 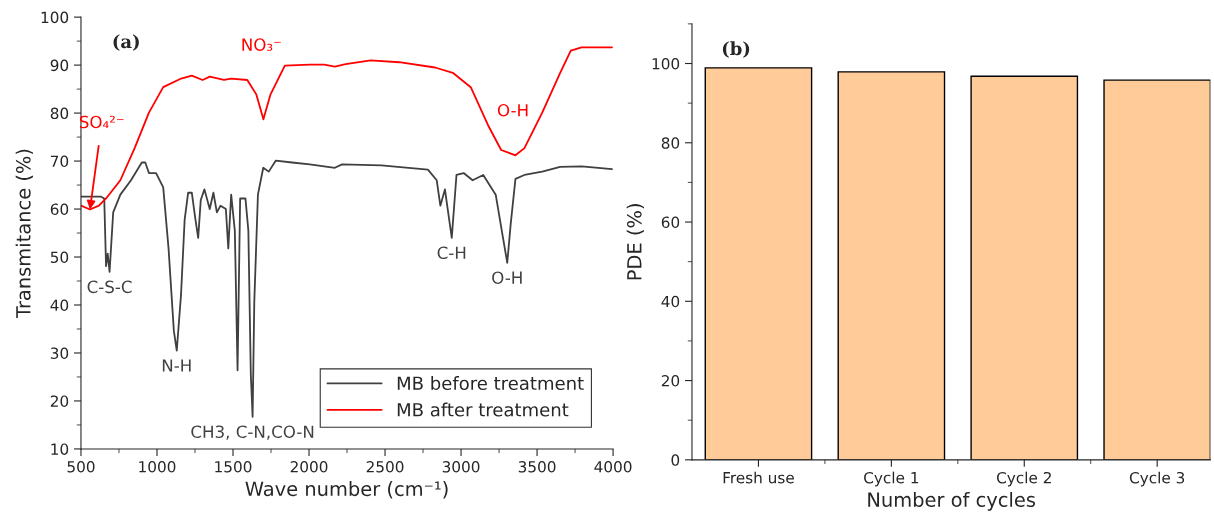 I want to click on y-axis-title: PDE (%), so click(x=635, y=242).